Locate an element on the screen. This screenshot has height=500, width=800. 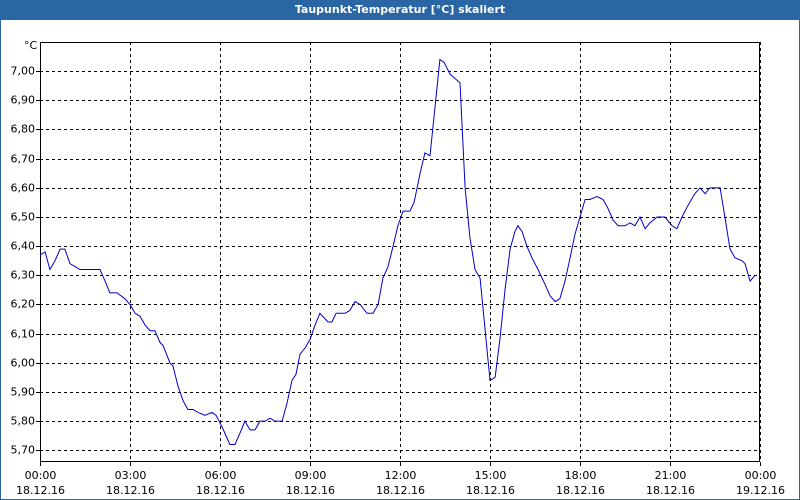
y-tick-label: 5,90 is located at coordinates (23, 392).